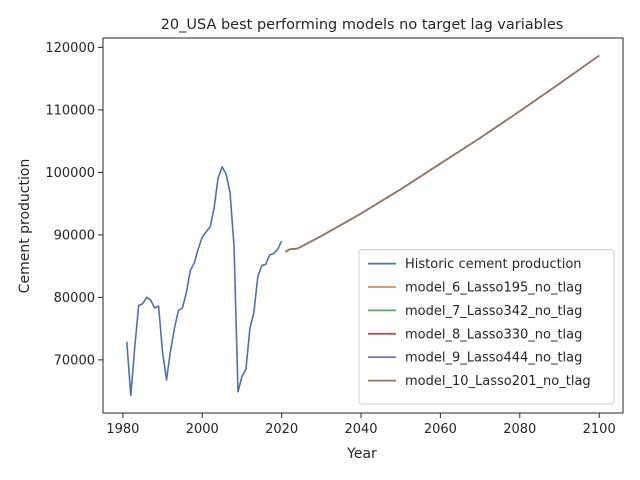 Image resolution: width=640 pixels, height=480 pixels. I want to click on y-tick-label: 70000, so click(74, 360).